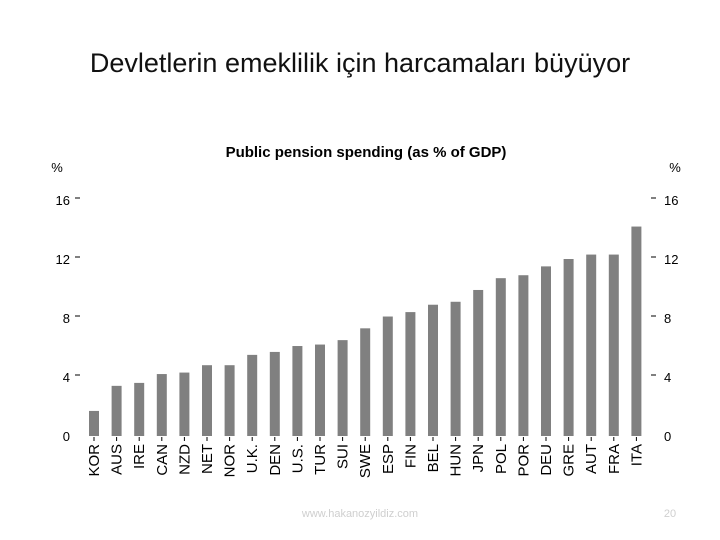 The height and width of the screenshot is (540, 720). What do you see at coordinates (667, 436) in the screenshot?
I see `y-tick-label-right: 0` at bounding box center [667, 436].